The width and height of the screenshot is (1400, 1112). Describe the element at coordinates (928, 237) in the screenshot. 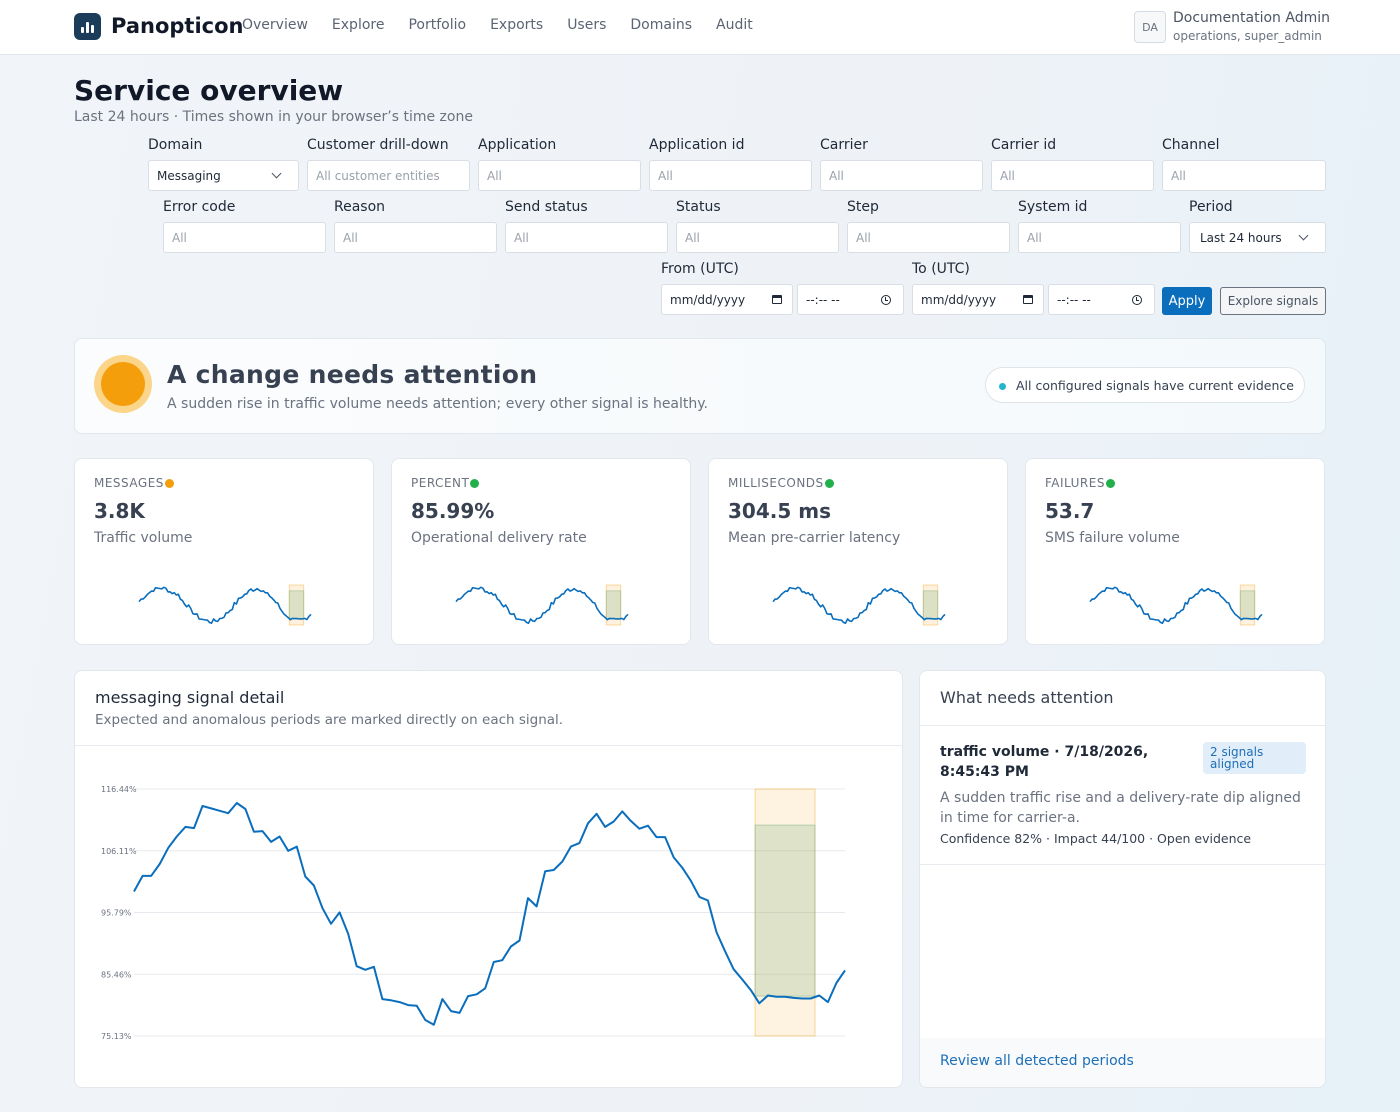

I see `step-input: All` at that location.